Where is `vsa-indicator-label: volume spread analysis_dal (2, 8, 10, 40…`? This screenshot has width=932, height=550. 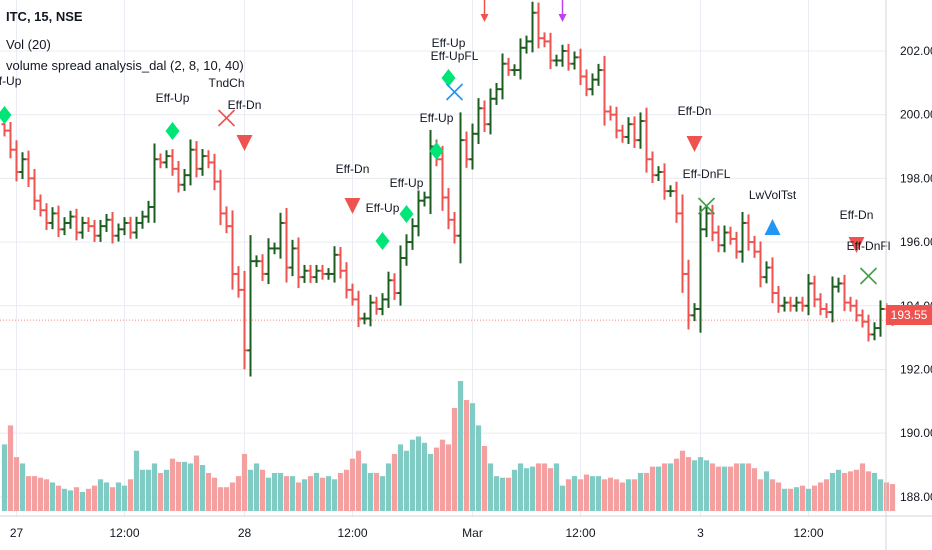 vsa-indicator-label: volume spread analysis_dal (2, 8, 10, 40… is located at coordinates (125, 65).